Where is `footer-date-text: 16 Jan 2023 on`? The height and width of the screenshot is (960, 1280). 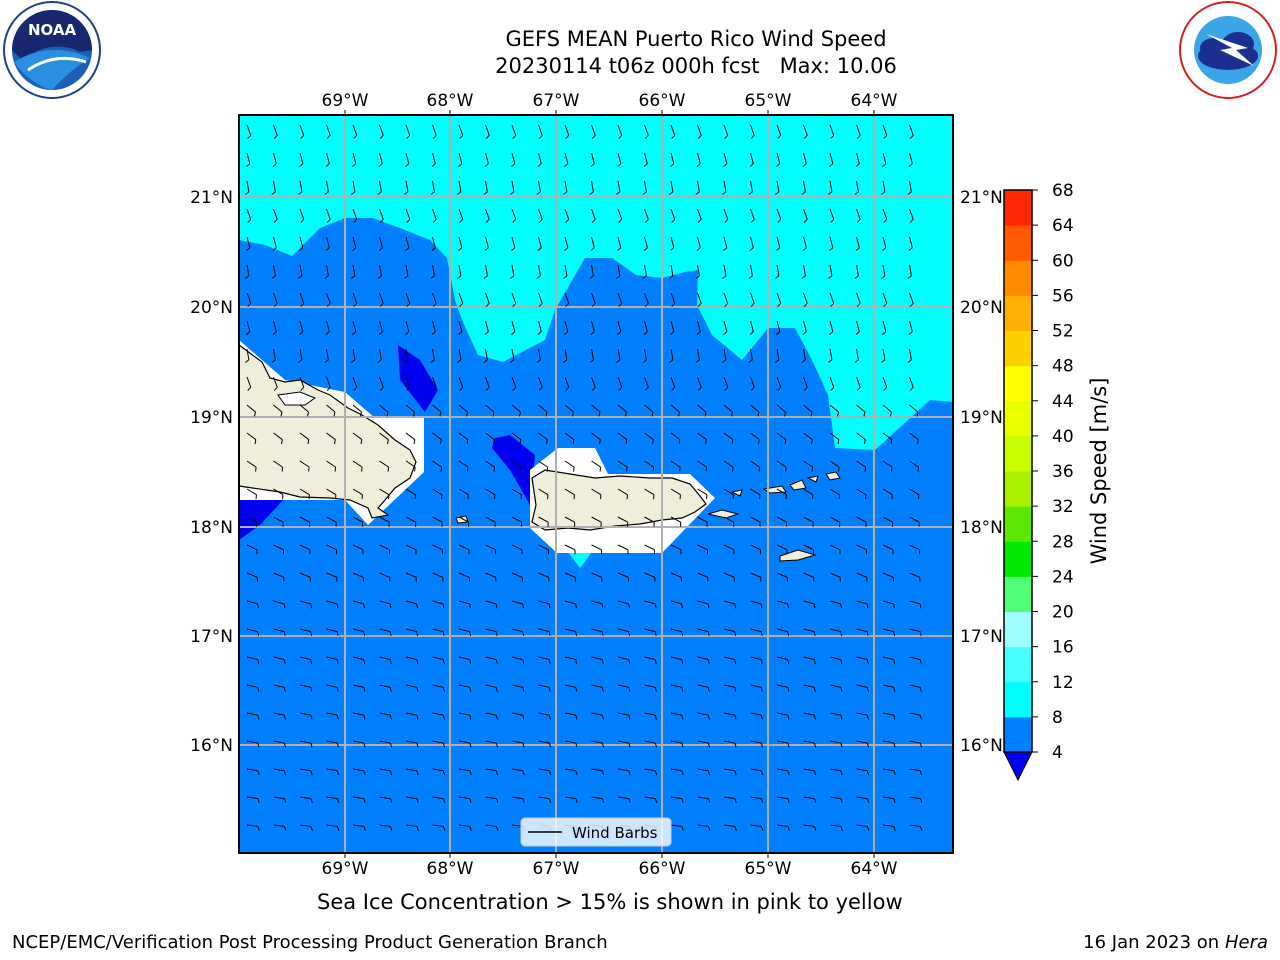 footer-date-text: 16 Jan 2023 on is located at coordinates (1154, 942).